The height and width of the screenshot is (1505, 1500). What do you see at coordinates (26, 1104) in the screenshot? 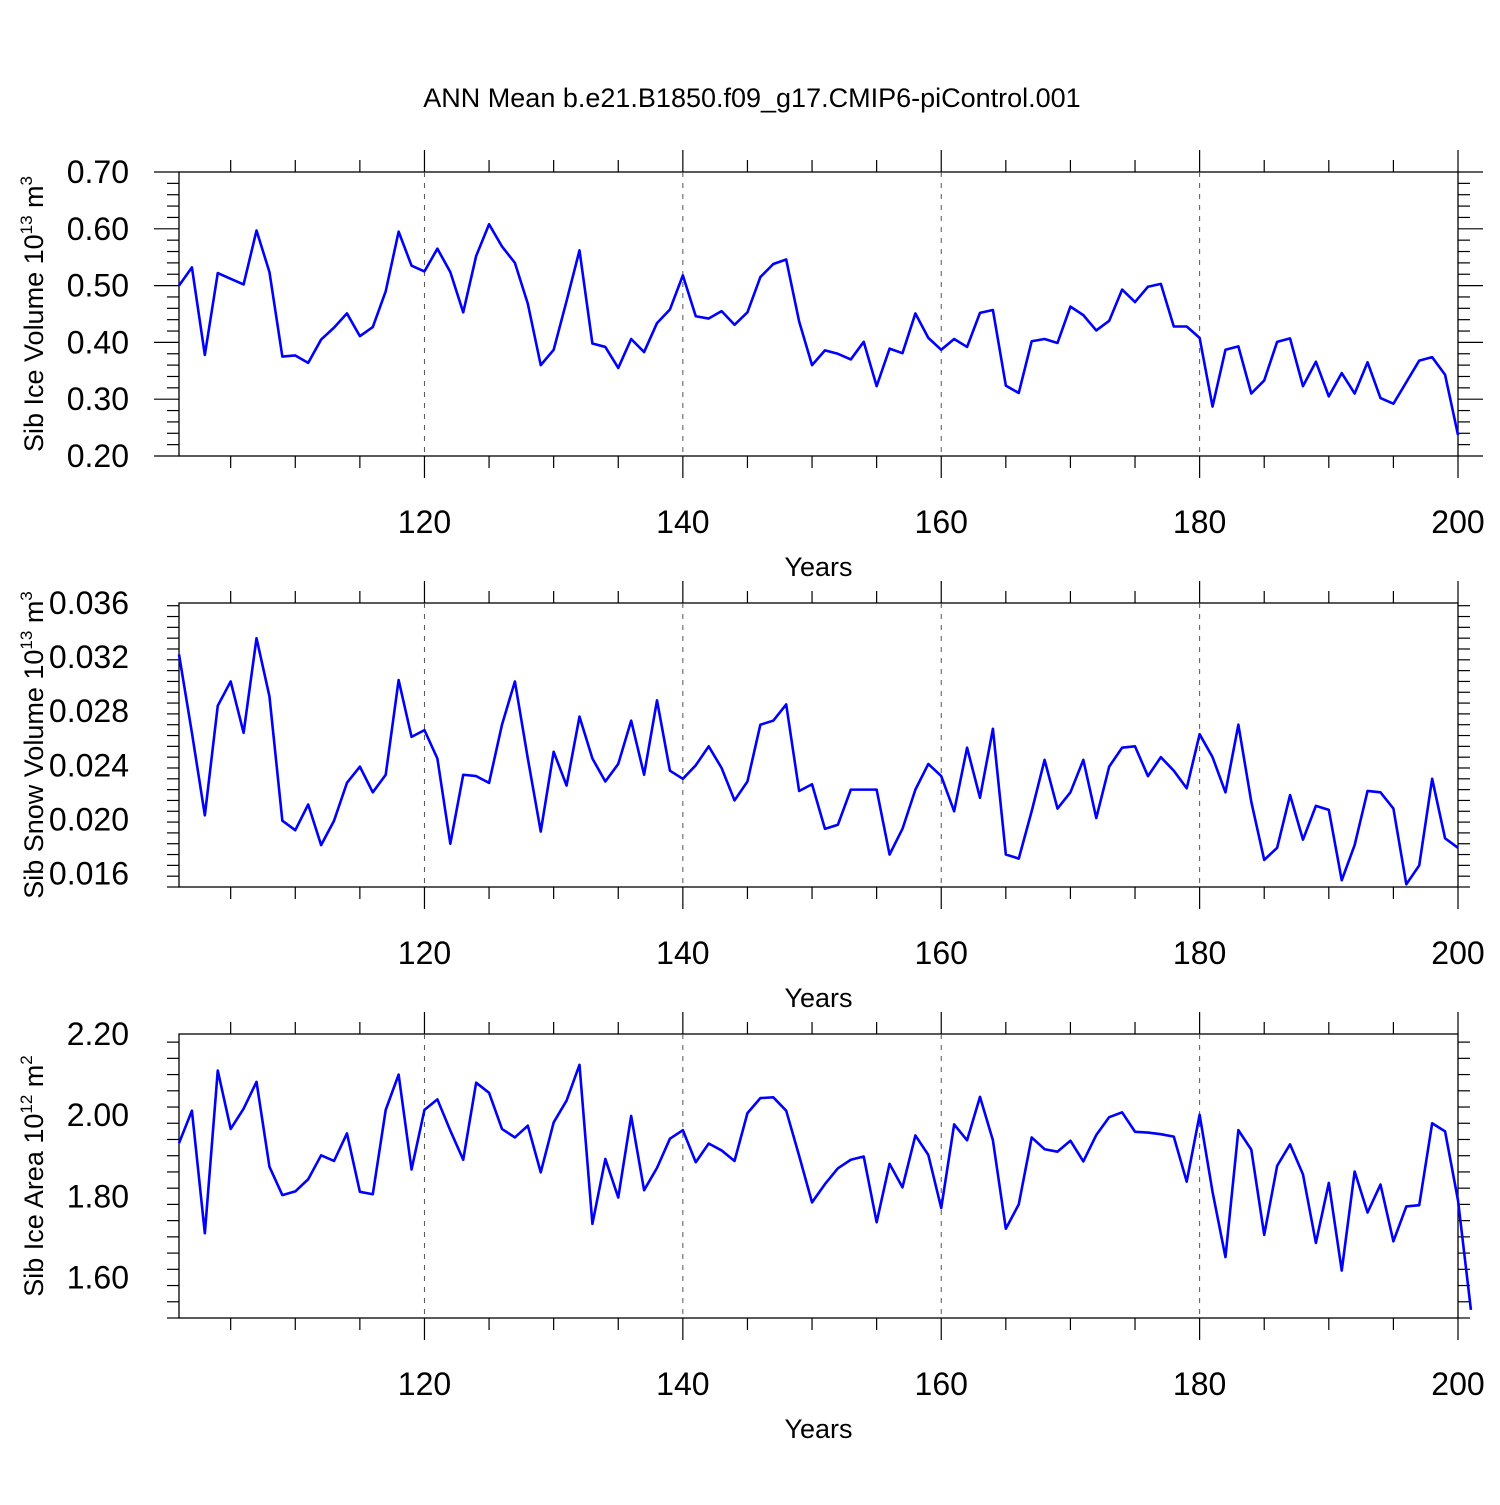
I see `y-axis-title-exponent: 12` at bounding box center [26, 1104].